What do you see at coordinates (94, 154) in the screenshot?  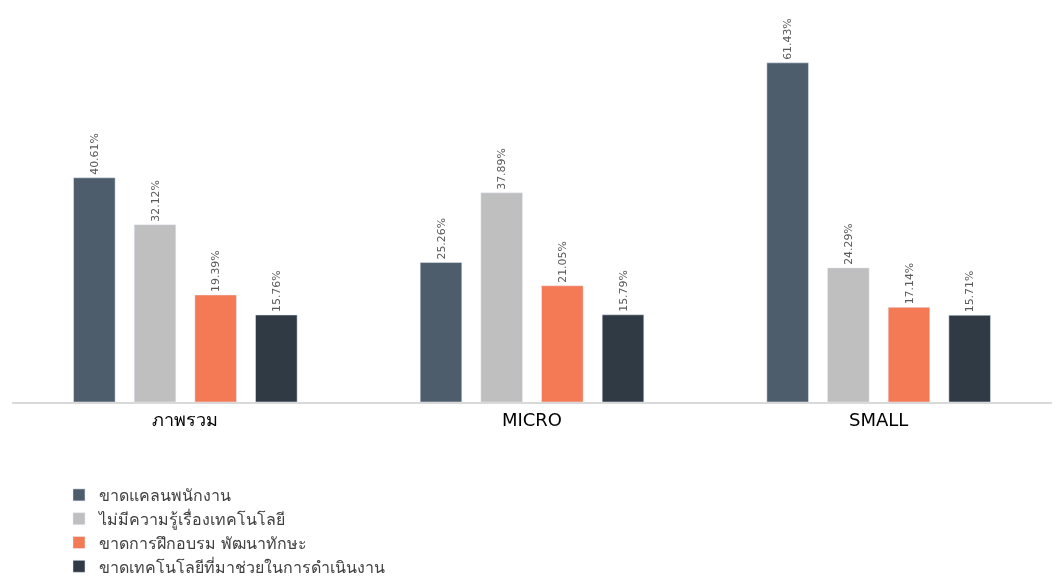 I see `data-label: 40.61%` at bounding box center [94, 154].